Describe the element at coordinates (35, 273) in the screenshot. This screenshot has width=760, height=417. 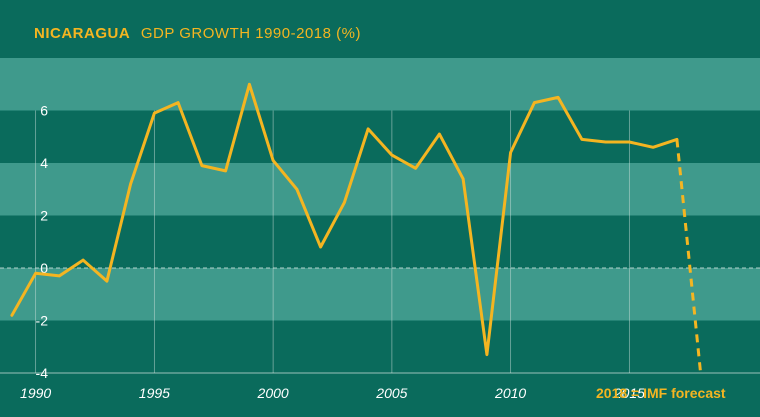
I see `data-point-1990` at that location.